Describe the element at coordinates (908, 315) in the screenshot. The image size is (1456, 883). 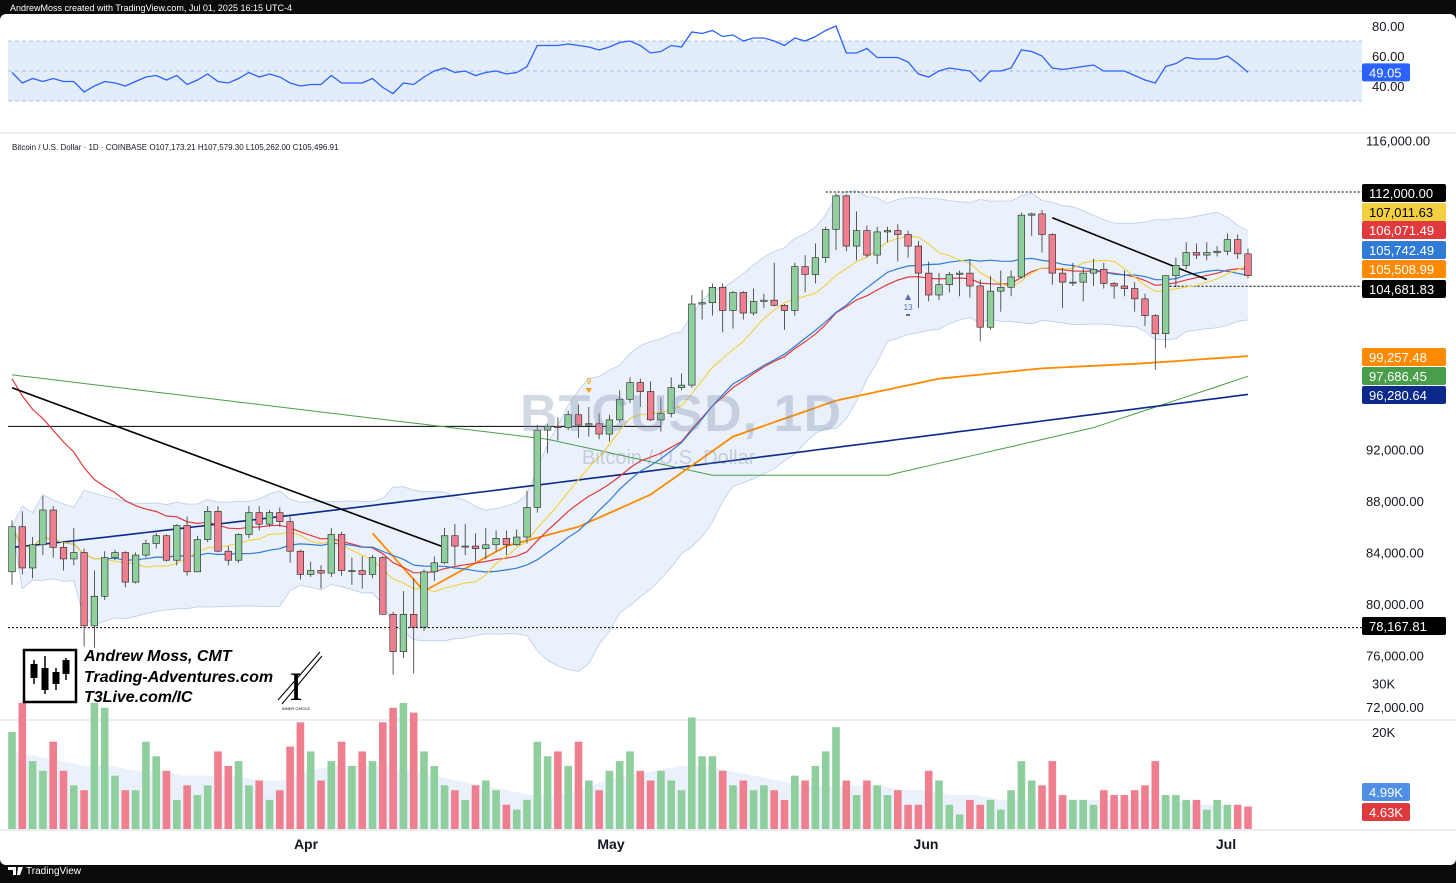
I see `td-marker` at that location.